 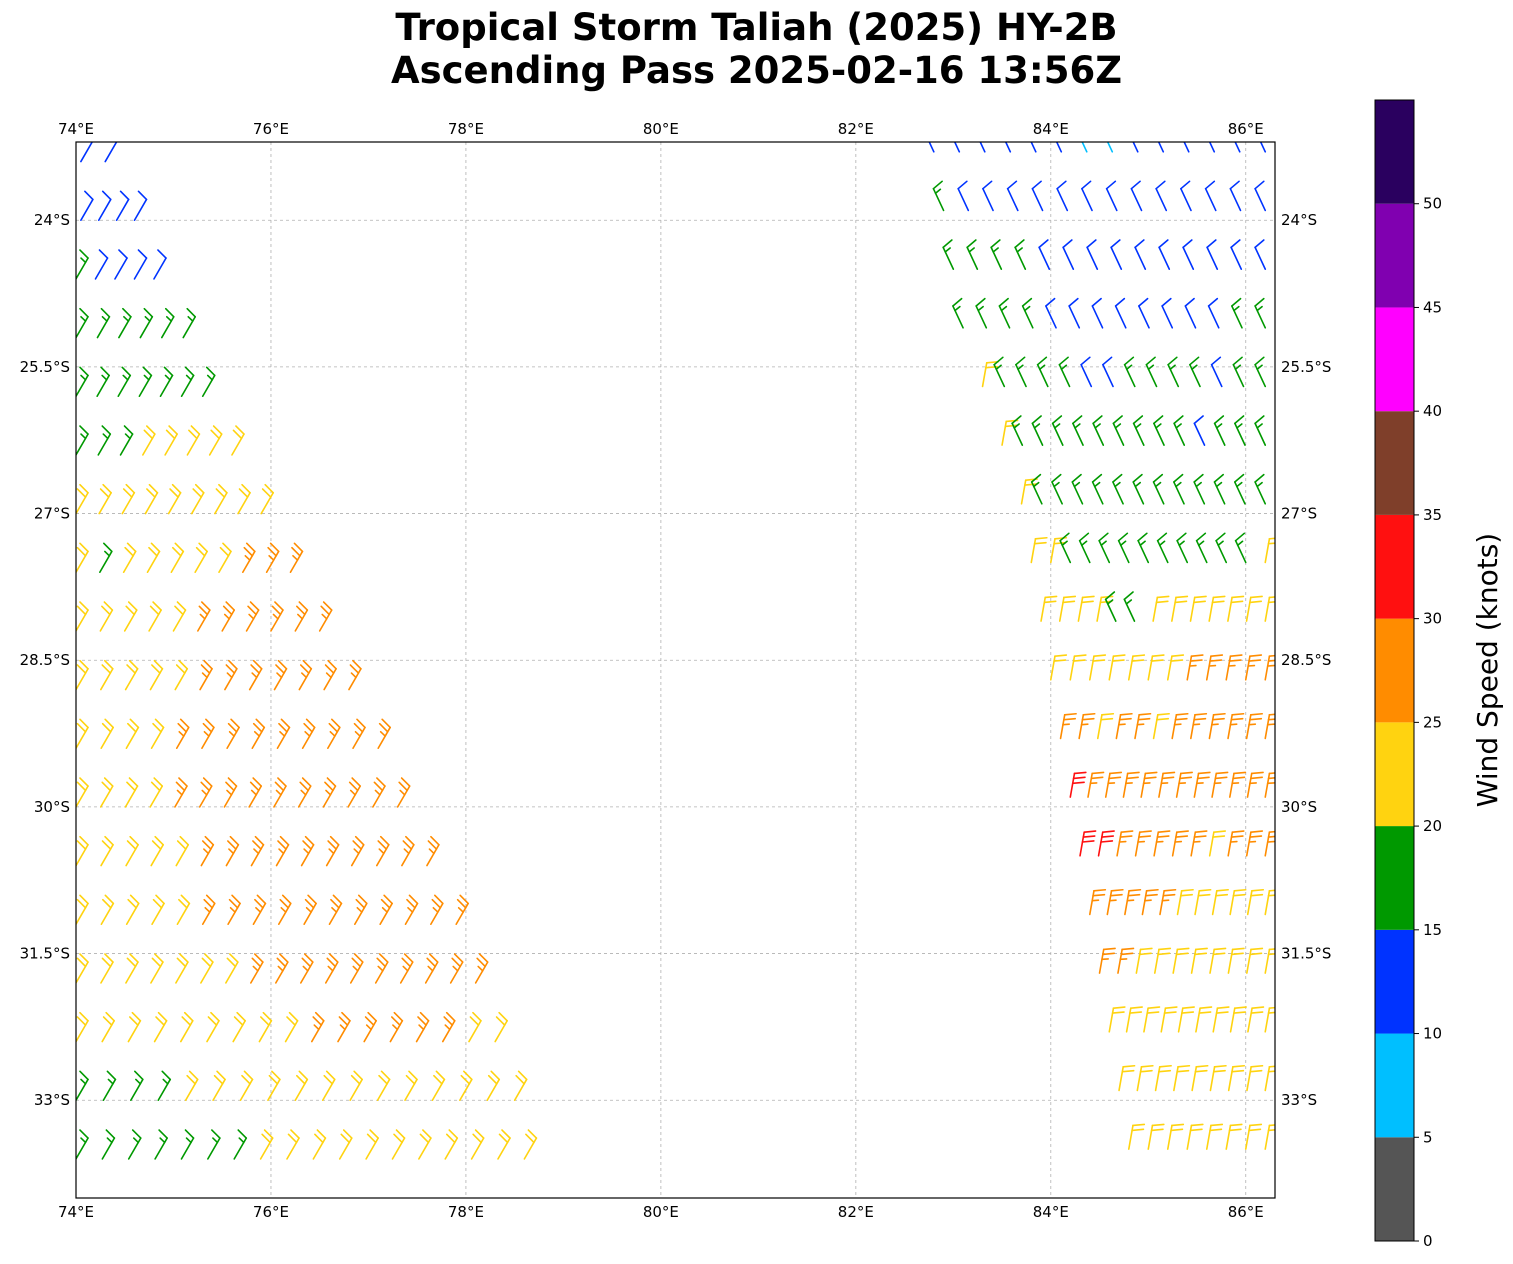 What do you see at coordinates (1299, 1100) in the screenshot?
I see `lat-tick-label-right: 33°S` at bounding box center [1299, 1100].